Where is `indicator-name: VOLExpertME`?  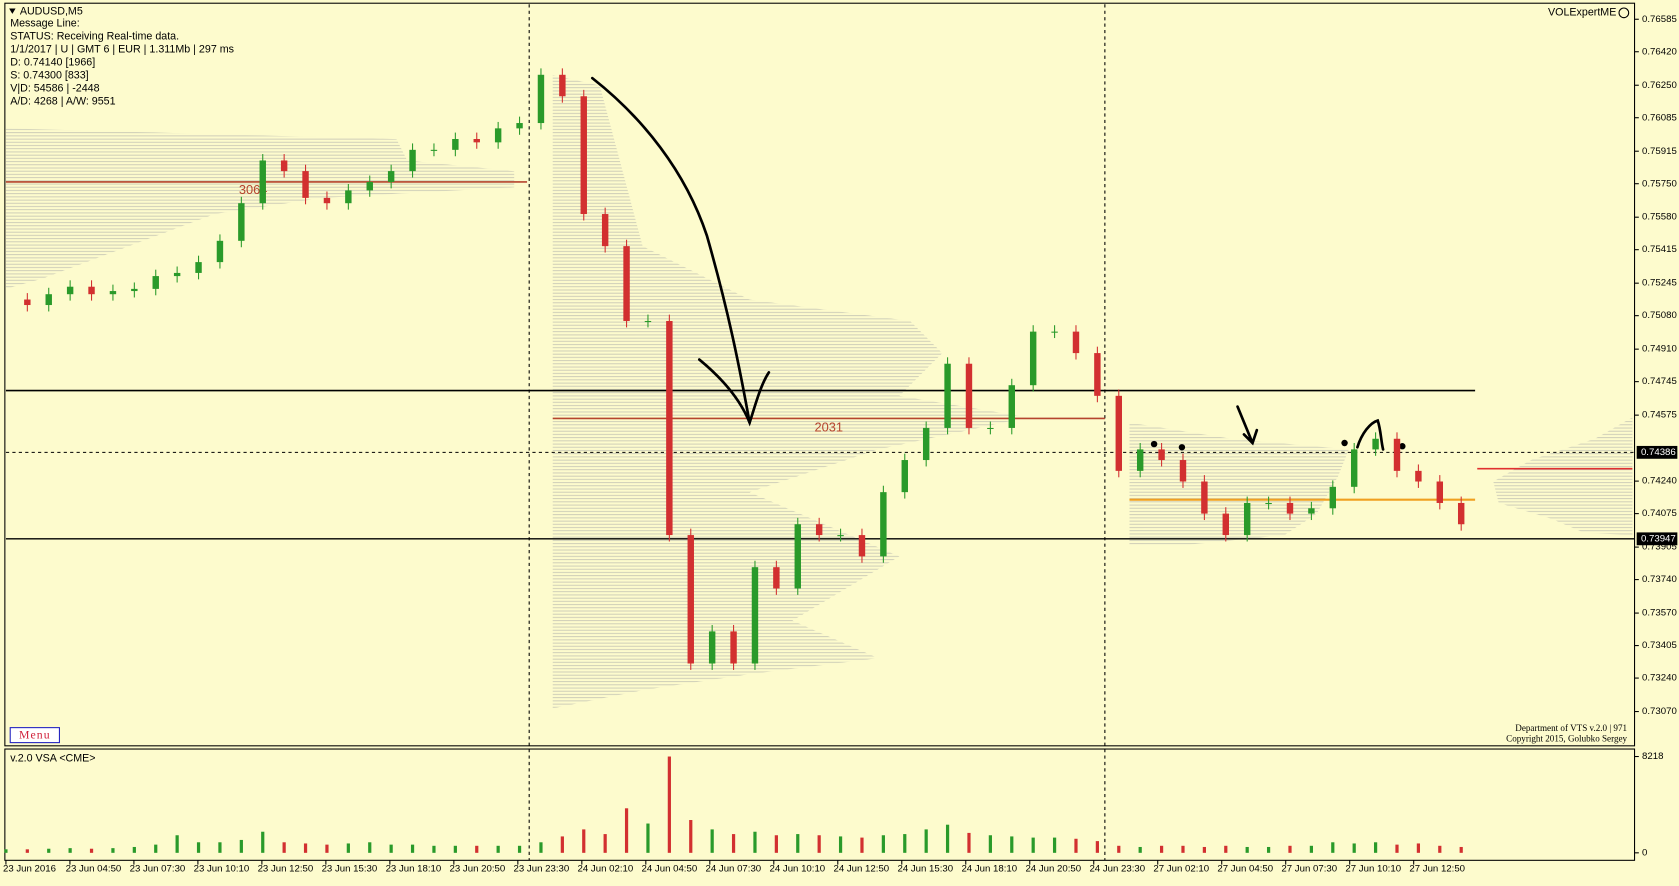 indicator-name: VOLExpertME is located at coordinates (1582, 13).